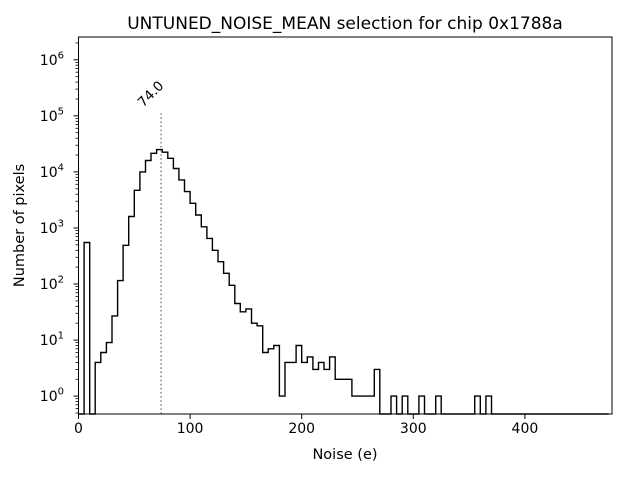  What do you see at coordinates (52, 171) in the screenshot?
I see `y-tick-label: 10⁴` at bounding box center [52, 171].